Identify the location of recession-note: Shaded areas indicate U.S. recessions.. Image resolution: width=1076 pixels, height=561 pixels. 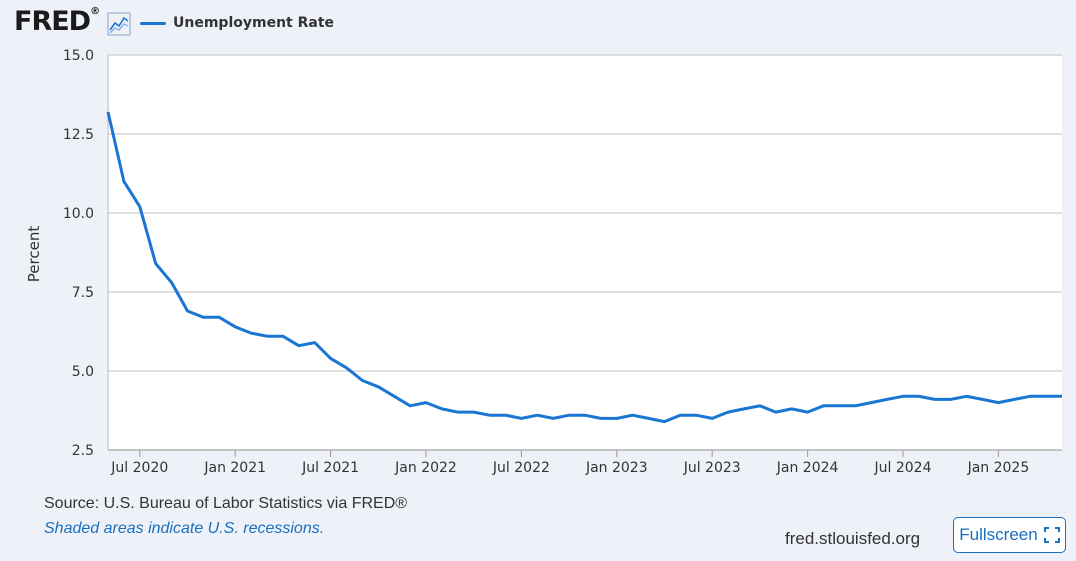
(184, 528).